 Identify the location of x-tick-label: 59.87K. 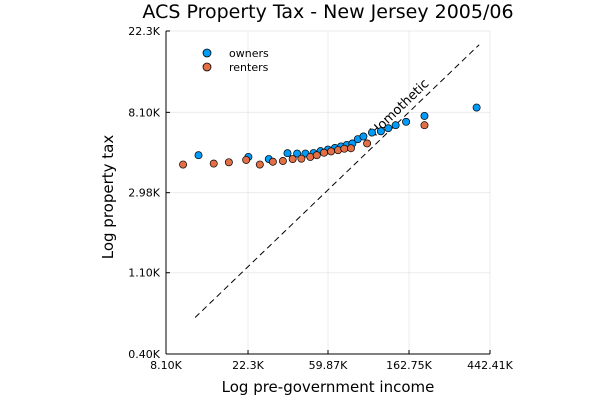
(328, 365).